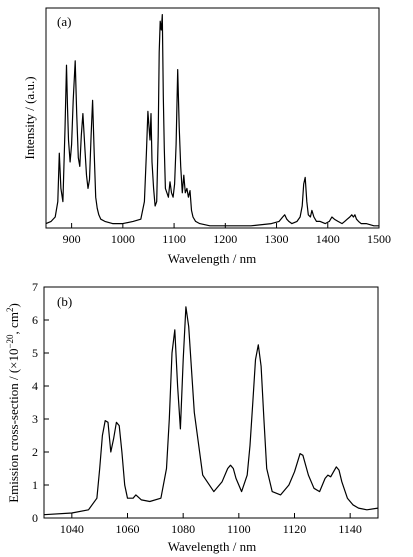 The image size is (413, 557). What do you see at coordinates (328, 239) in the screenshot?
I see `x-tick-label: 1400` at bounding box center [328, 239].